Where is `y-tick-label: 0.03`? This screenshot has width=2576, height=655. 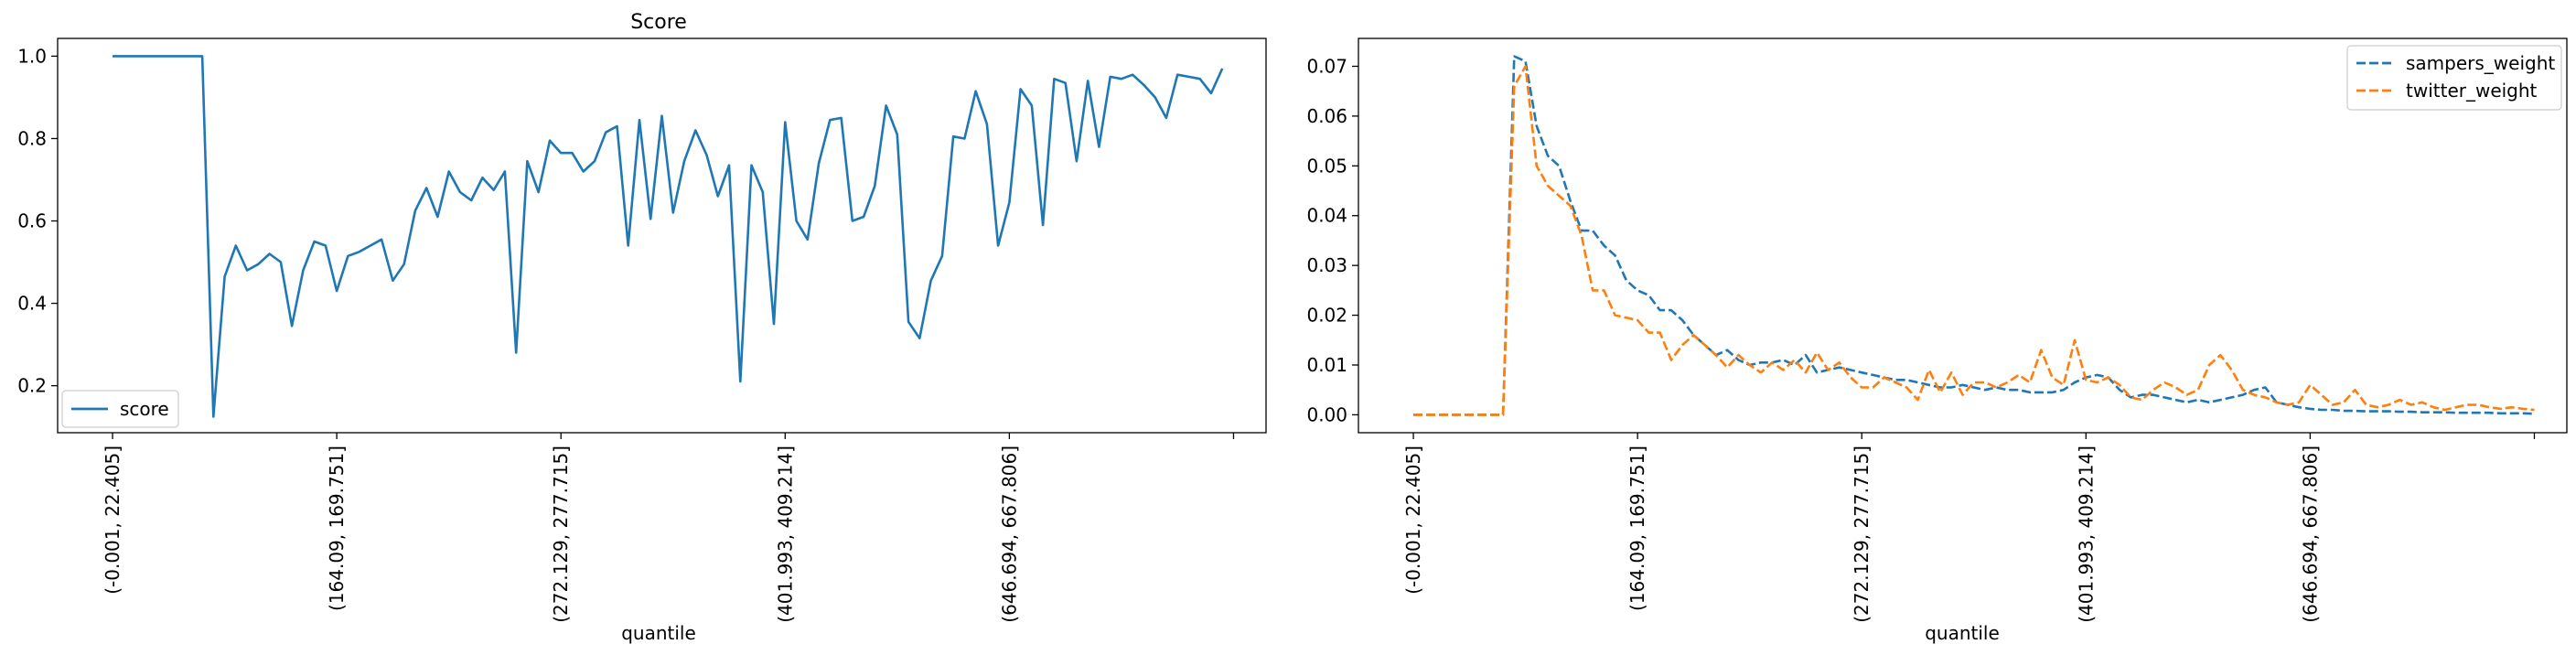 y-tick-label: 0.03 is located at coordinates (1327, 265).